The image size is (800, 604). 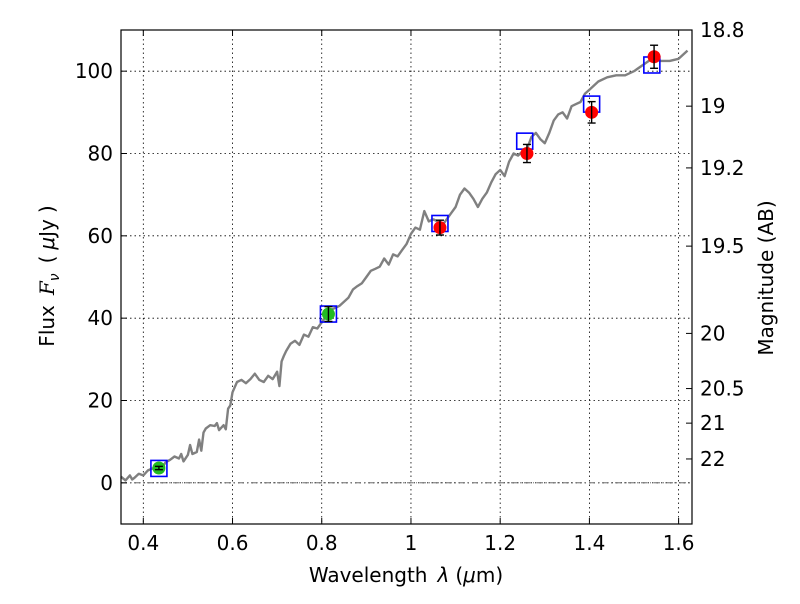 I want to click on right-tick-label: 18.8, so click(x=722, y=30).